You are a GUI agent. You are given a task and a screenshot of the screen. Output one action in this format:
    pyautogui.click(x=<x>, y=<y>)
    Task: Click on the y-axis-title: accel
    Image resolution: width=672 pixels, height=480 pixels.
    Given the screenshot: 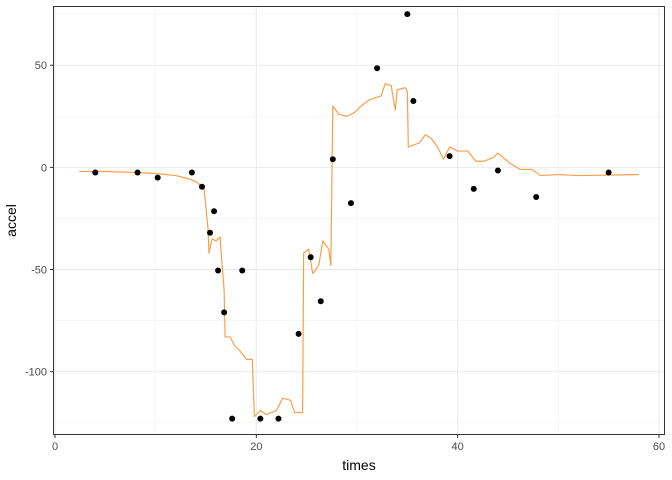 What is the action you would take?
    pyautogui.click(x=11, y=220)
    